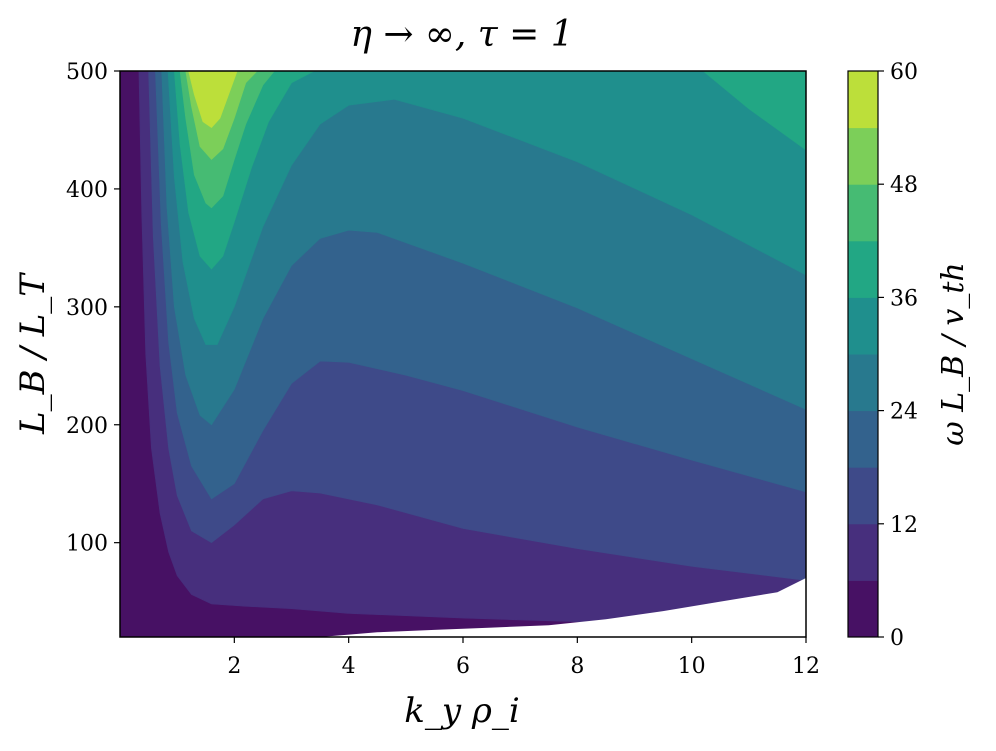 The height and width of the screenshot is (751, 996). What do you see at coordinates (904, 185) in the screenshot?
I see `colorbar-tick-label: 48` at bounding box center [904, 185].